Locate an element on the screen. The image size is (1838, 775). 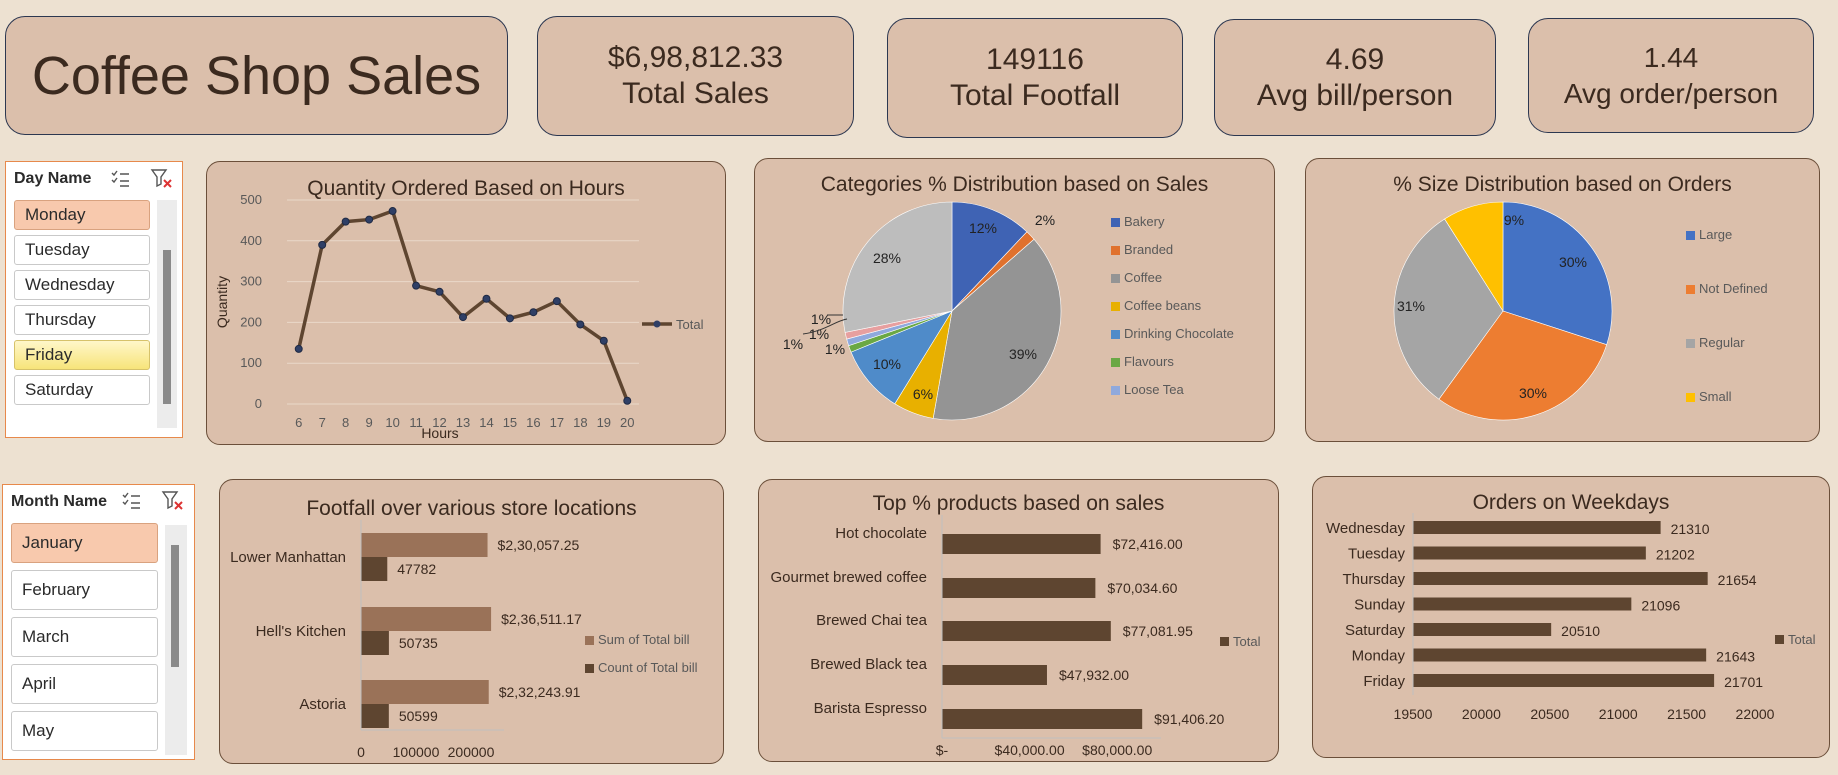
chart-title: % Size Distribution based on Orders is located at coordinates (1562, 184).